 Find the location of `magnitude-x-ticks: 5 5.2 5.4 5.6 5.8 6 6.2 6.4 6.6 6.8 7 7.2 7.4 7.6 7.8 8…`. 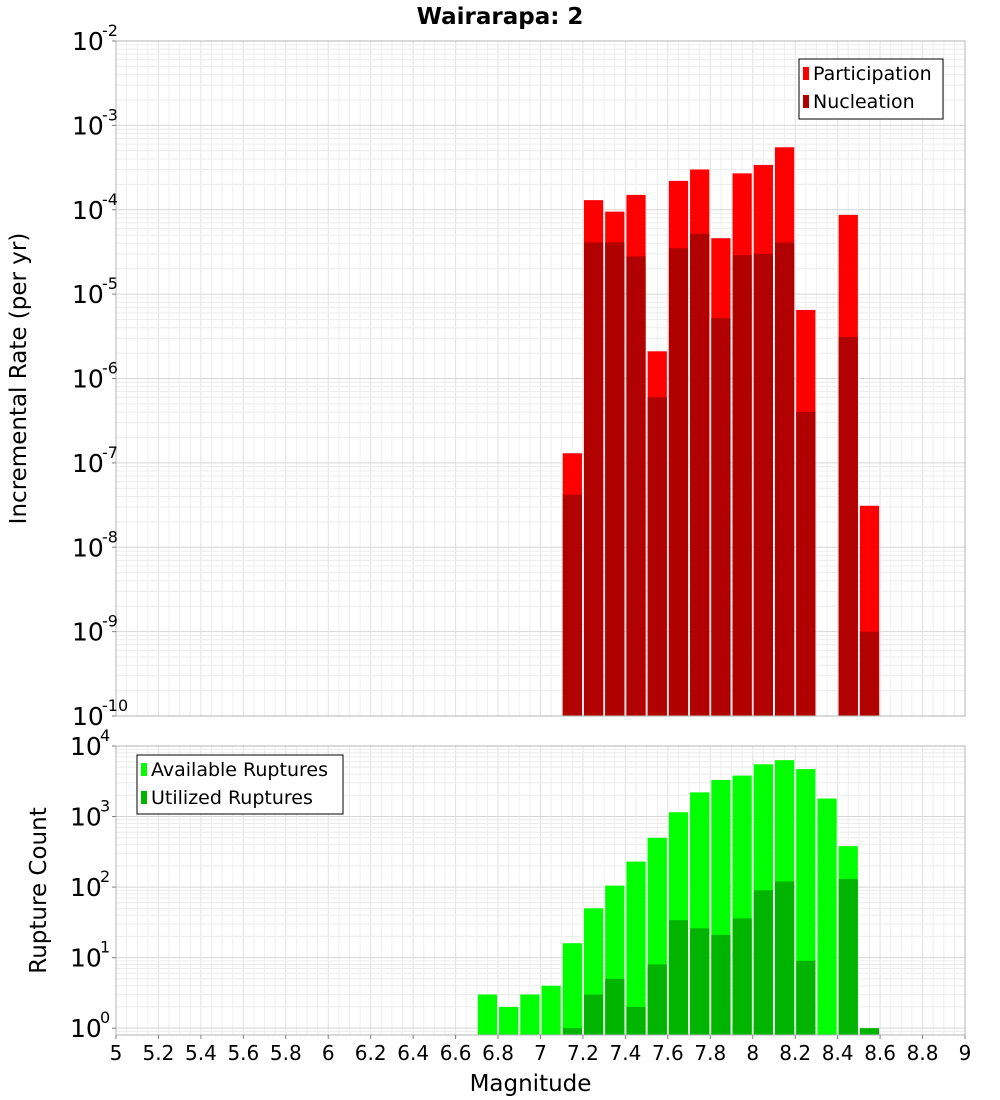

magnitude-x-ticks: 5 5.2 5.4 5.6 5.8 6 6.2 6.4 6.6 6.8 7 7.2 7.4 7.6 7.8 8… is located at coordinates (541, 1050).